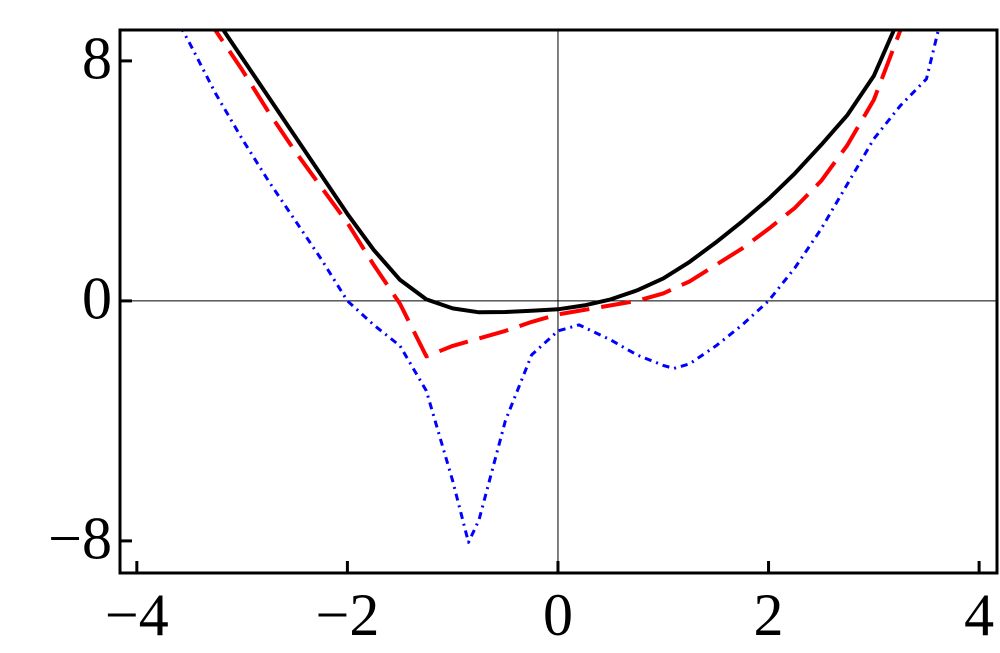 This screenshot has height=653, width=1000. I want to click on y-tick-label: 8, so click(97, 59).